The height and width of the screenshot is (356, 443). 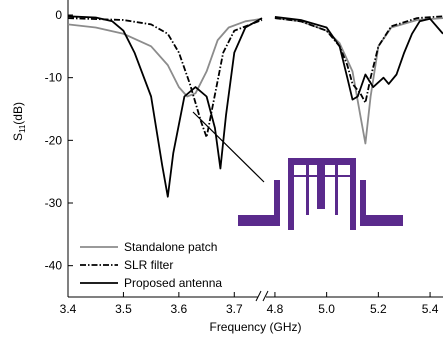 What do you see at coordinates (54, 203) in the screenshot?
I see `y-tick-label: -30` at bounding box center [54, 203].